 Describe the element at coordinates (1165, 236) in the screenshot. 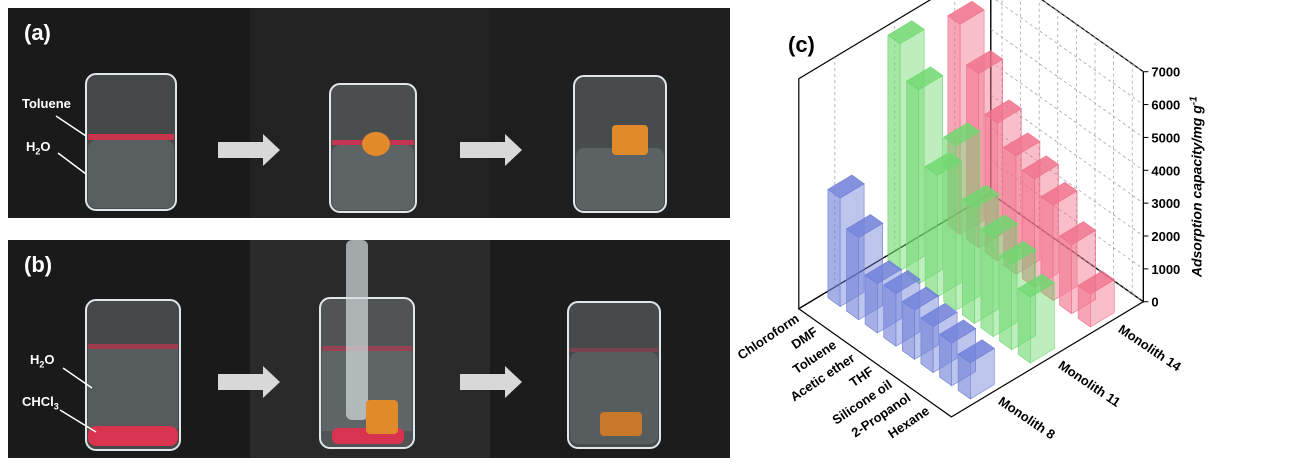

I see `z-tick-label: 2000` at that location.